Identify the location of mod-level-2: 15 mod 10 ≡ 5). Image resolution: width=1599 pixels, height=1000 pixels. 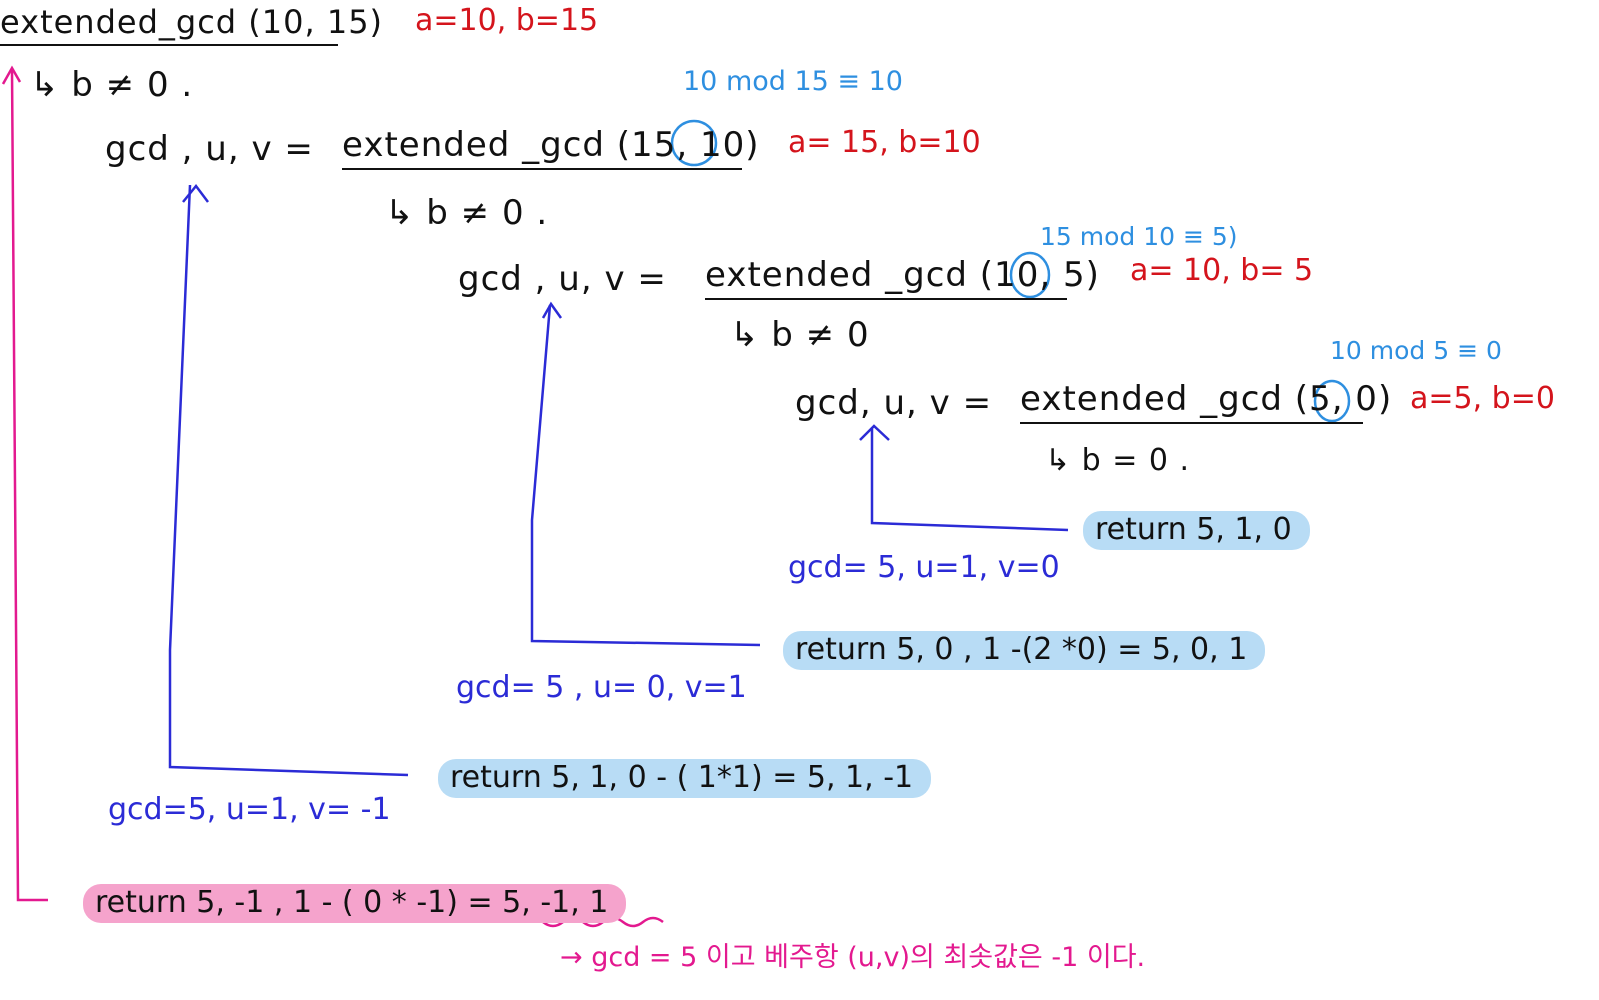
(1139, 236).